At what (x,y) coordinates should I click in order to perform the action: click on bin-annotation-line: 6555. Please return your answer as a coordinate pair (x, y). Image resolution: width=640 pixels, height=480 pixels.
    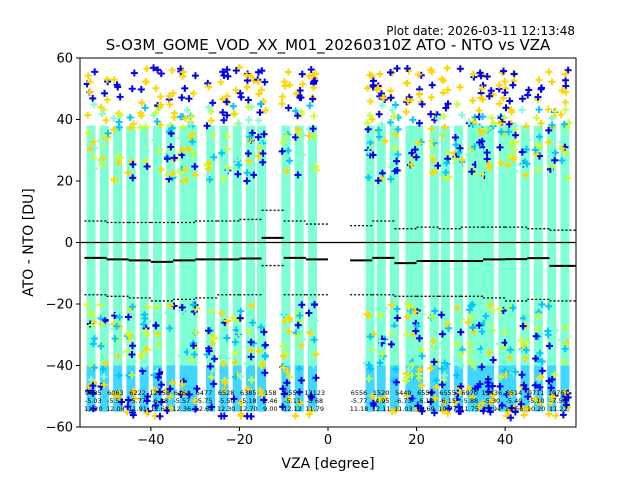
    Looking at the image, I should click on (447, 393).